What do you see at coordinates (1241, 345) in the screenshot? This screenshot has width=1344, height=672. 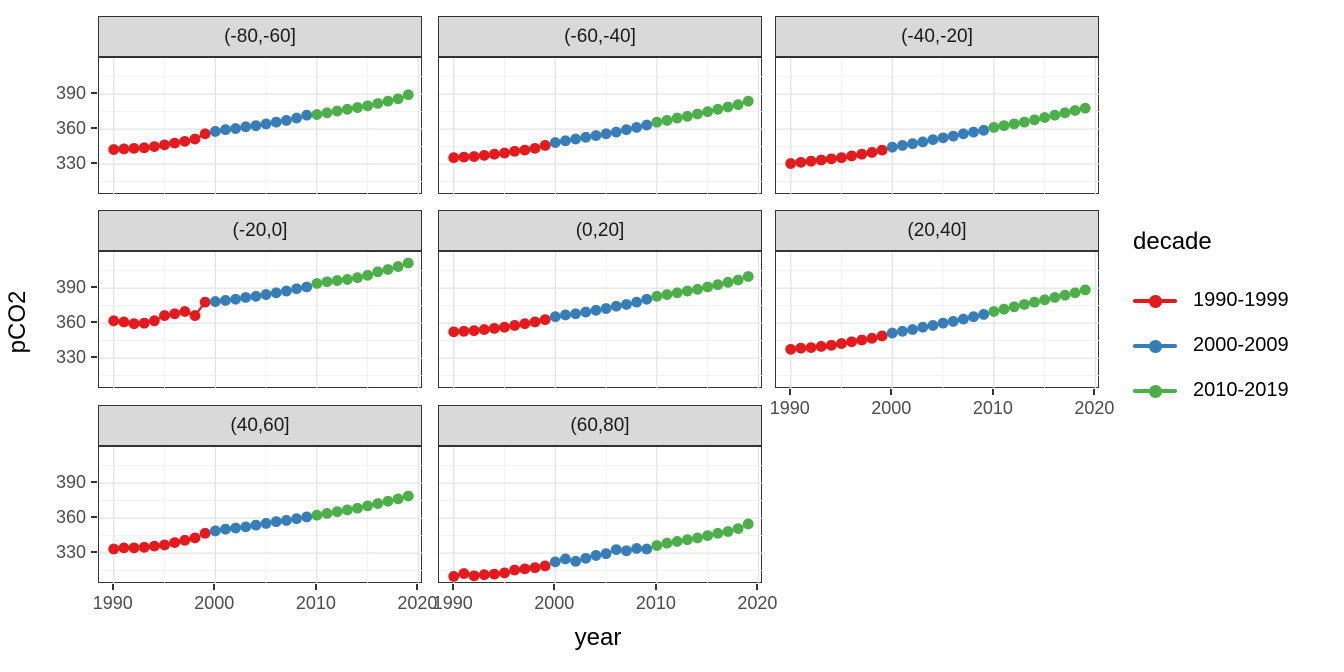 I see `legend-label: 2000-2009` at bounding box center [1241, 345].